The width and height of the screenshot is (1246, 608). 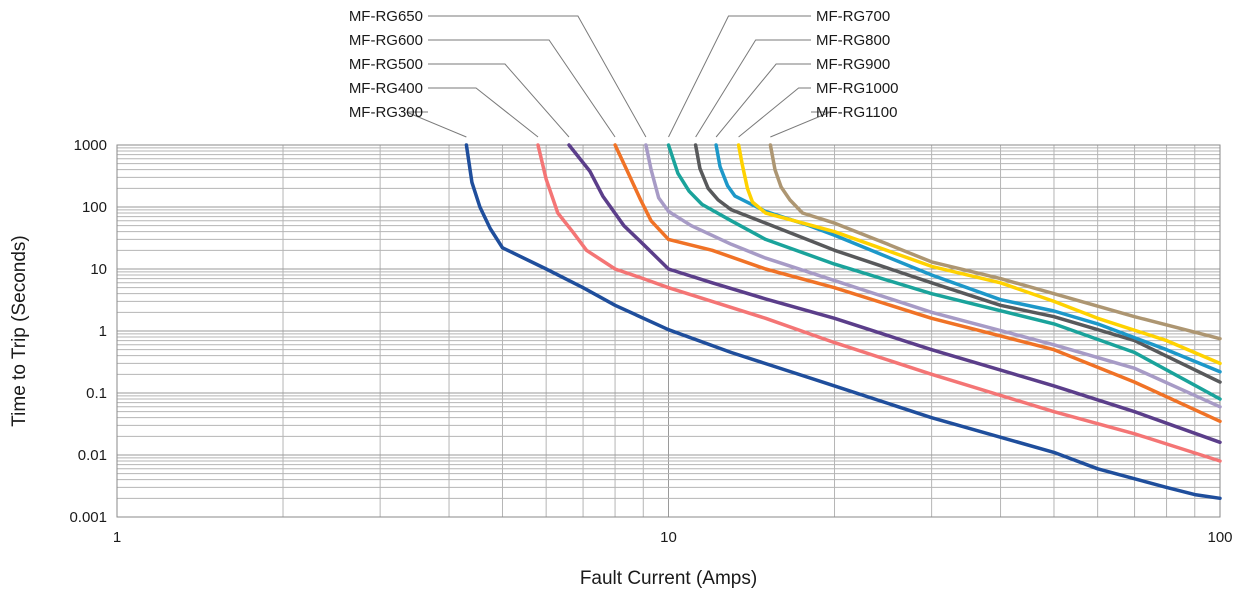 I want to click on y-tick-label: 1, so click(x=103, y=331).